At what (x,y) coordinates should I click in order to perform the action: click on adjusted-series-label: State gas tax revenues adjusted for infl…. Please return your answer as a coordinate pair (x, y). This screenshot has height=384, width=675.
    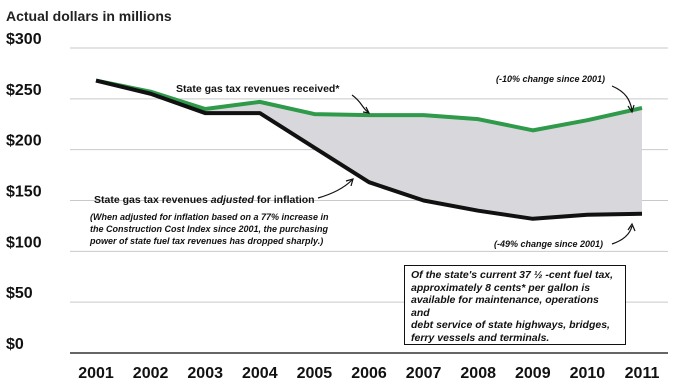
    Looking at the image, I should click on (204, 200).